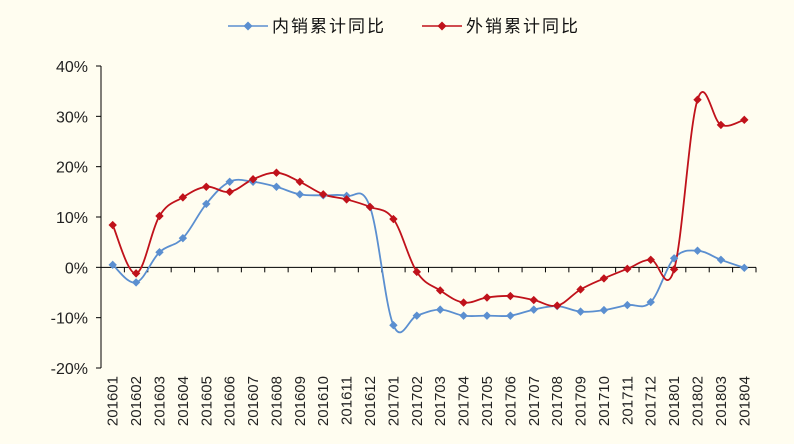  I want to click on x-tick-label: 201610, so click(323, 401).